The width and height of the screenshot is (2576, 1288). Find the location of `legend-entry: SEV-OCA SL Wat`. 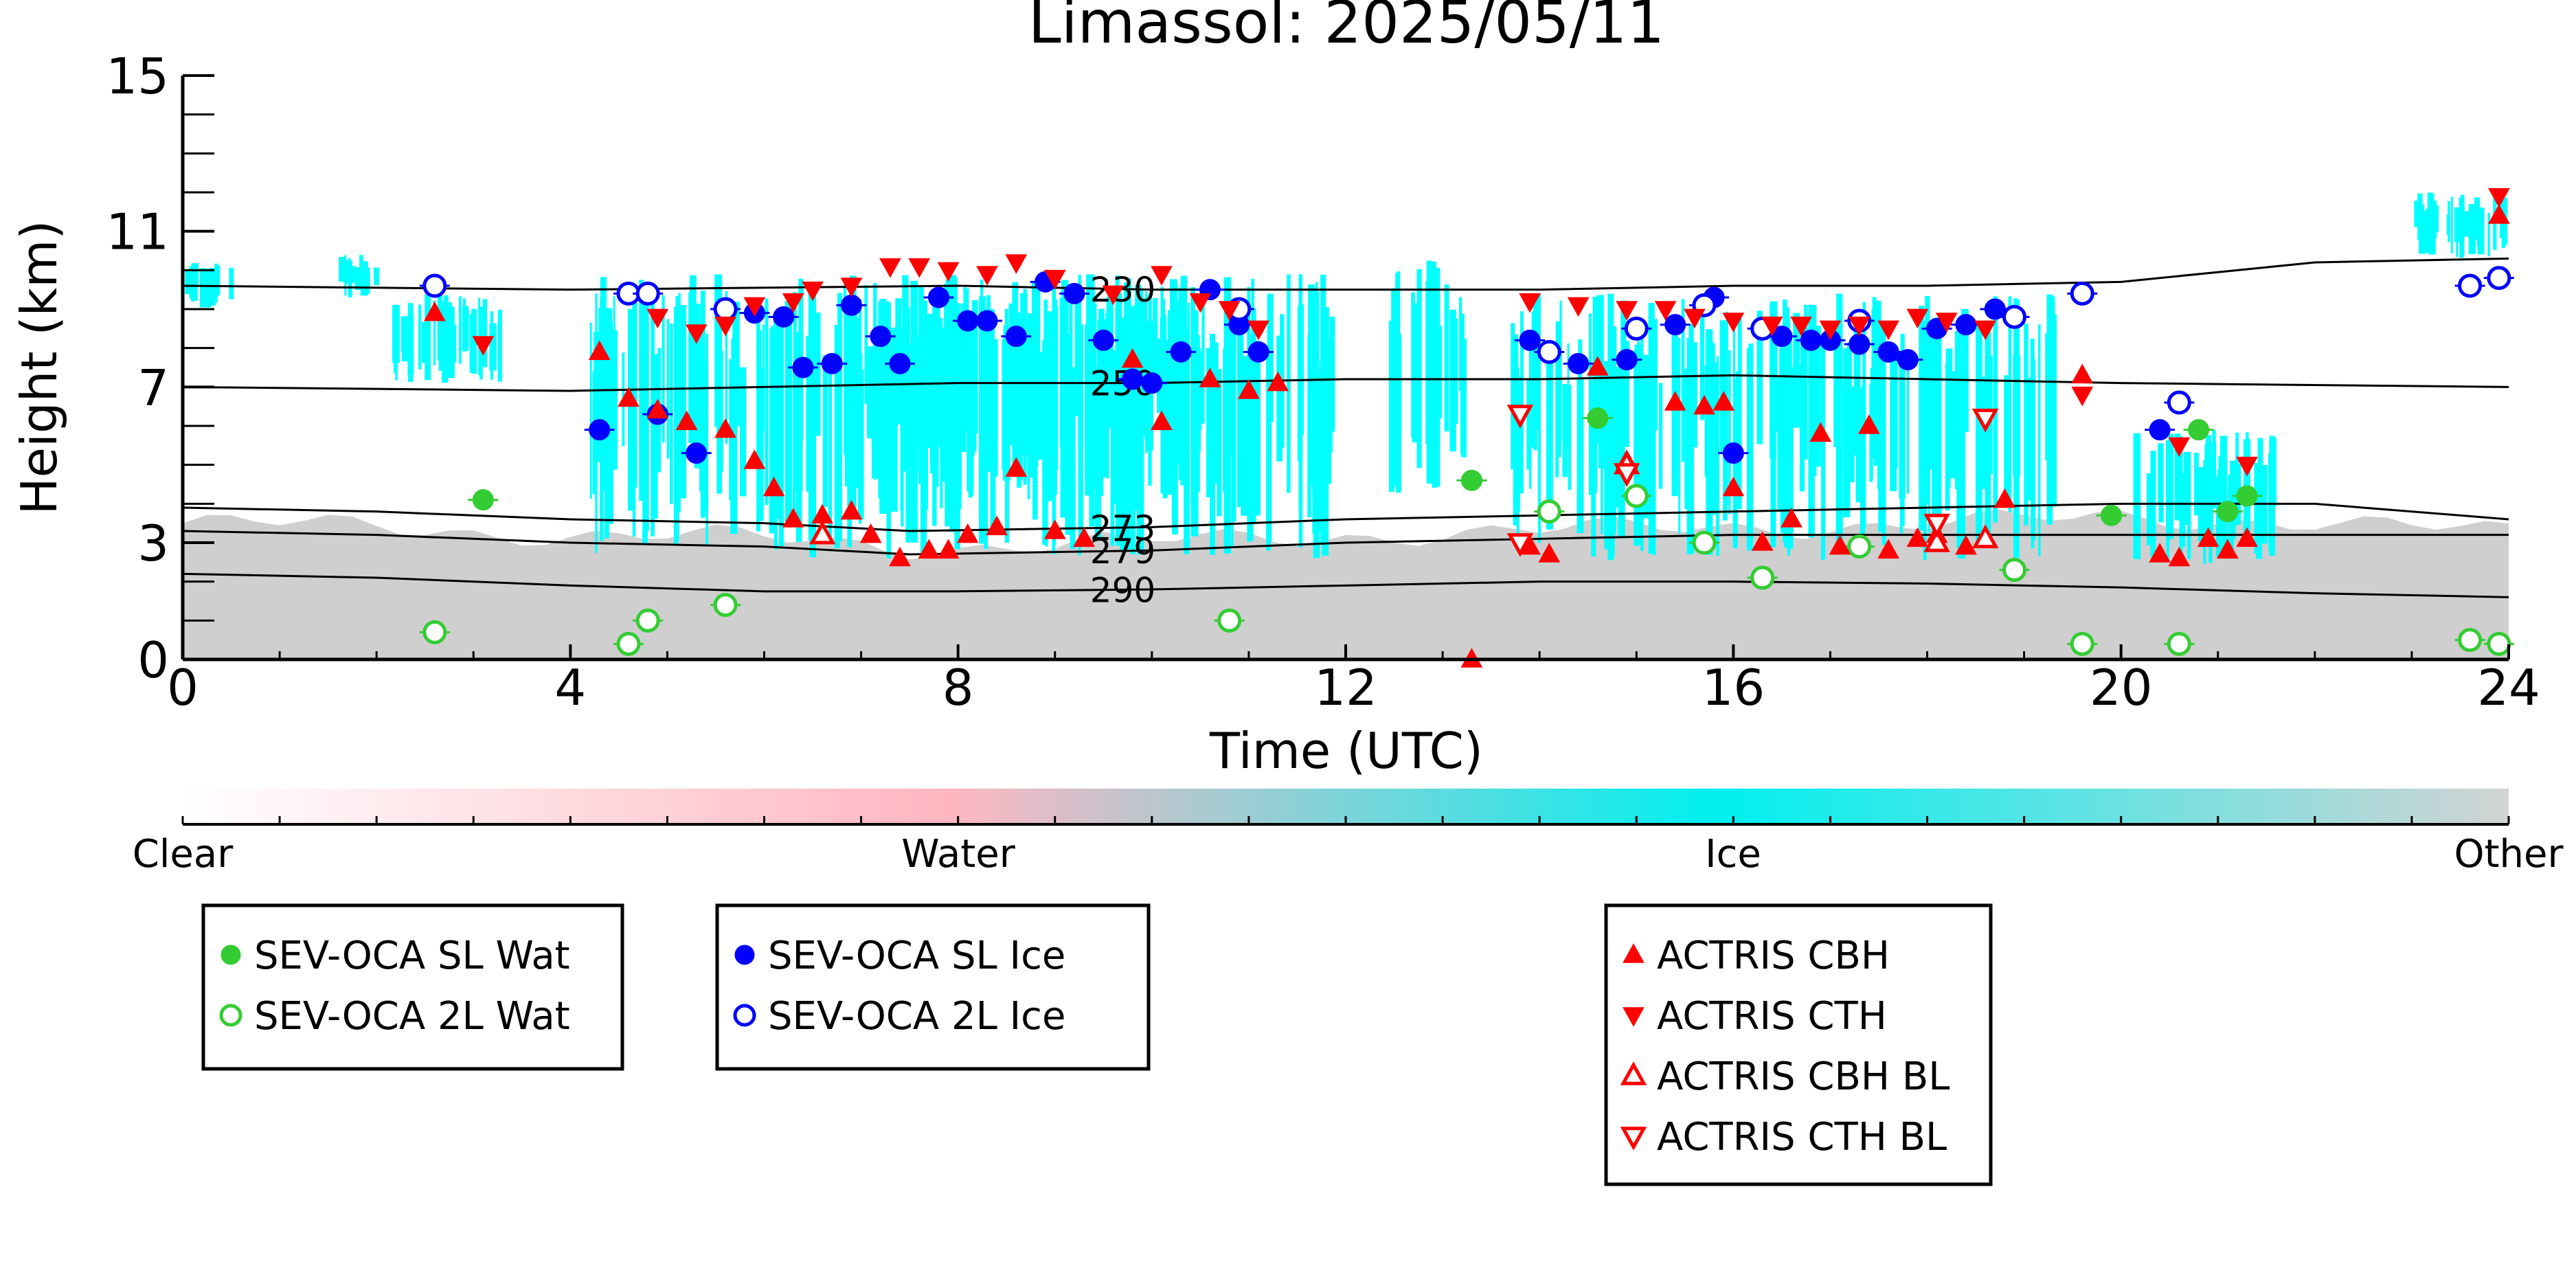

legend-entry: SEV-OCA SL Wat is located at coordinates (395, 956).